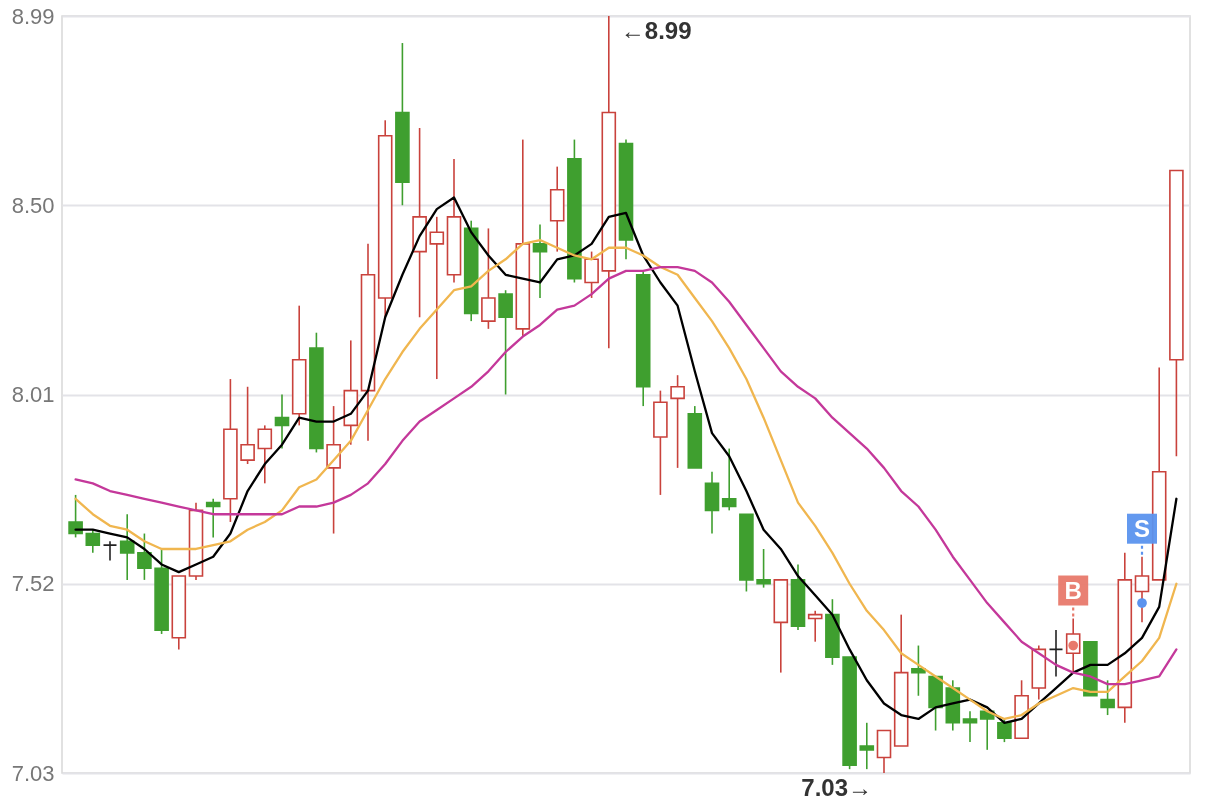  What do you see at coordinates (33, 584) in the screenshot?
I see `y-tick-label: 7.52` at bounding box center [33, 584].